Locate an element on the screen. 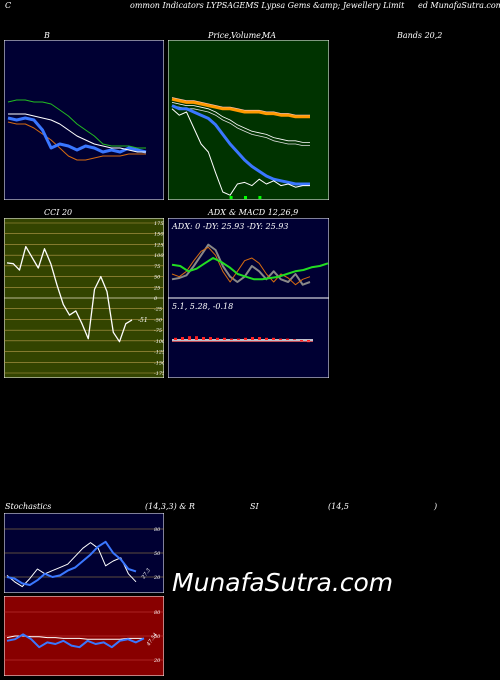 The width and height of the screenshot is (500, 680). price-title-right: MA is located at coordinates (269, 35).